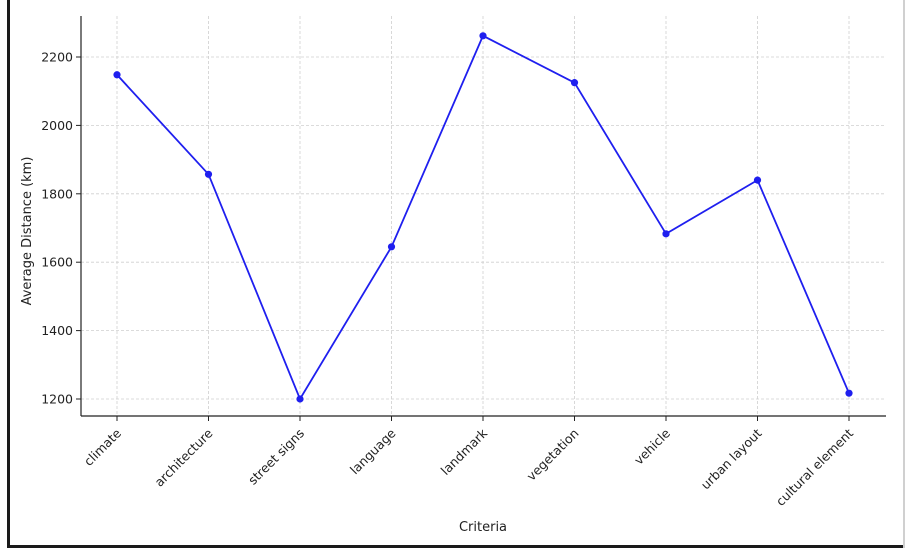  I want to click on x-tick-label: cultural element, so click(814, 466).